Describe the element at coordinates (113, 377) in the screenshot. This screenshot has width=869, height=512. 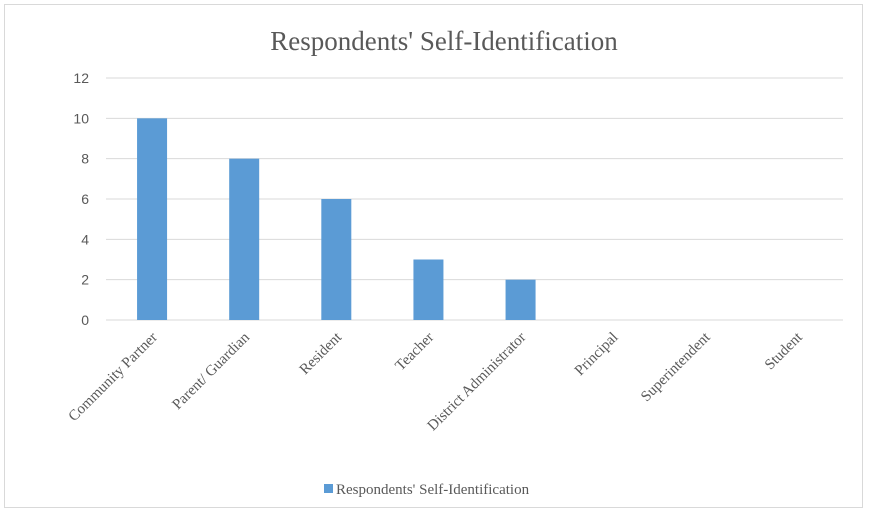
I see `x-category-label: Community Partner` at that location.